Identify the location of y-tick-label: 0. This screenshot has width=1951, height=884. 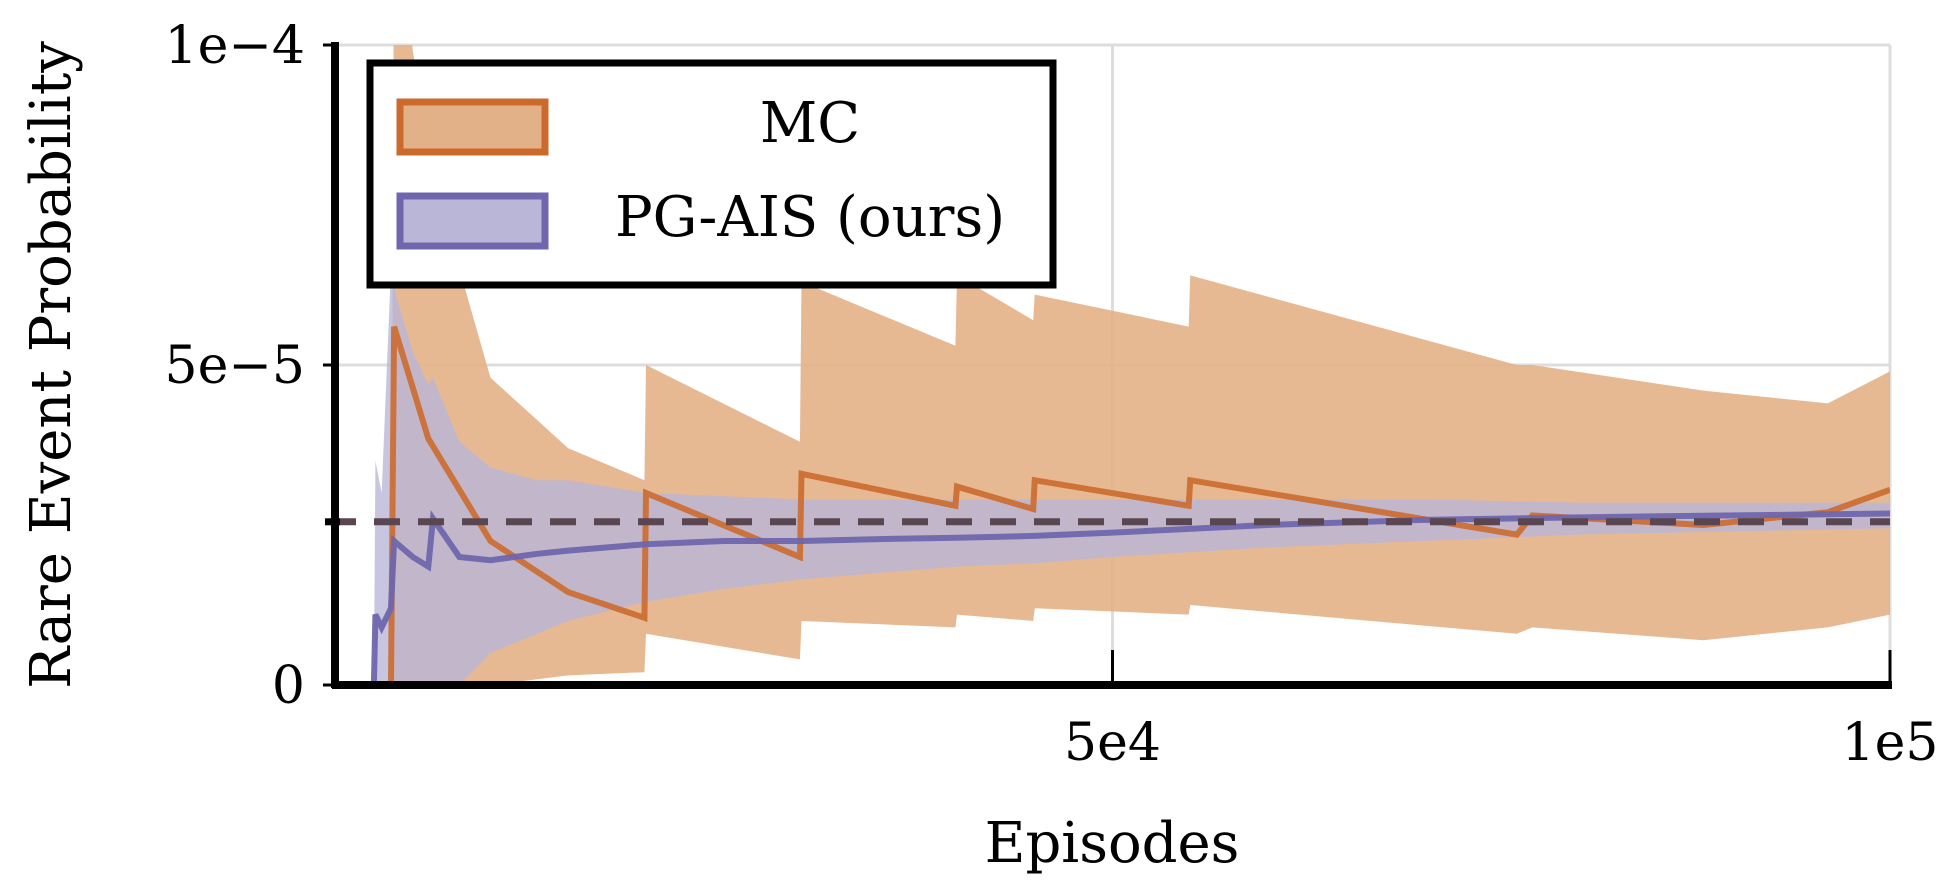
(288, 686).